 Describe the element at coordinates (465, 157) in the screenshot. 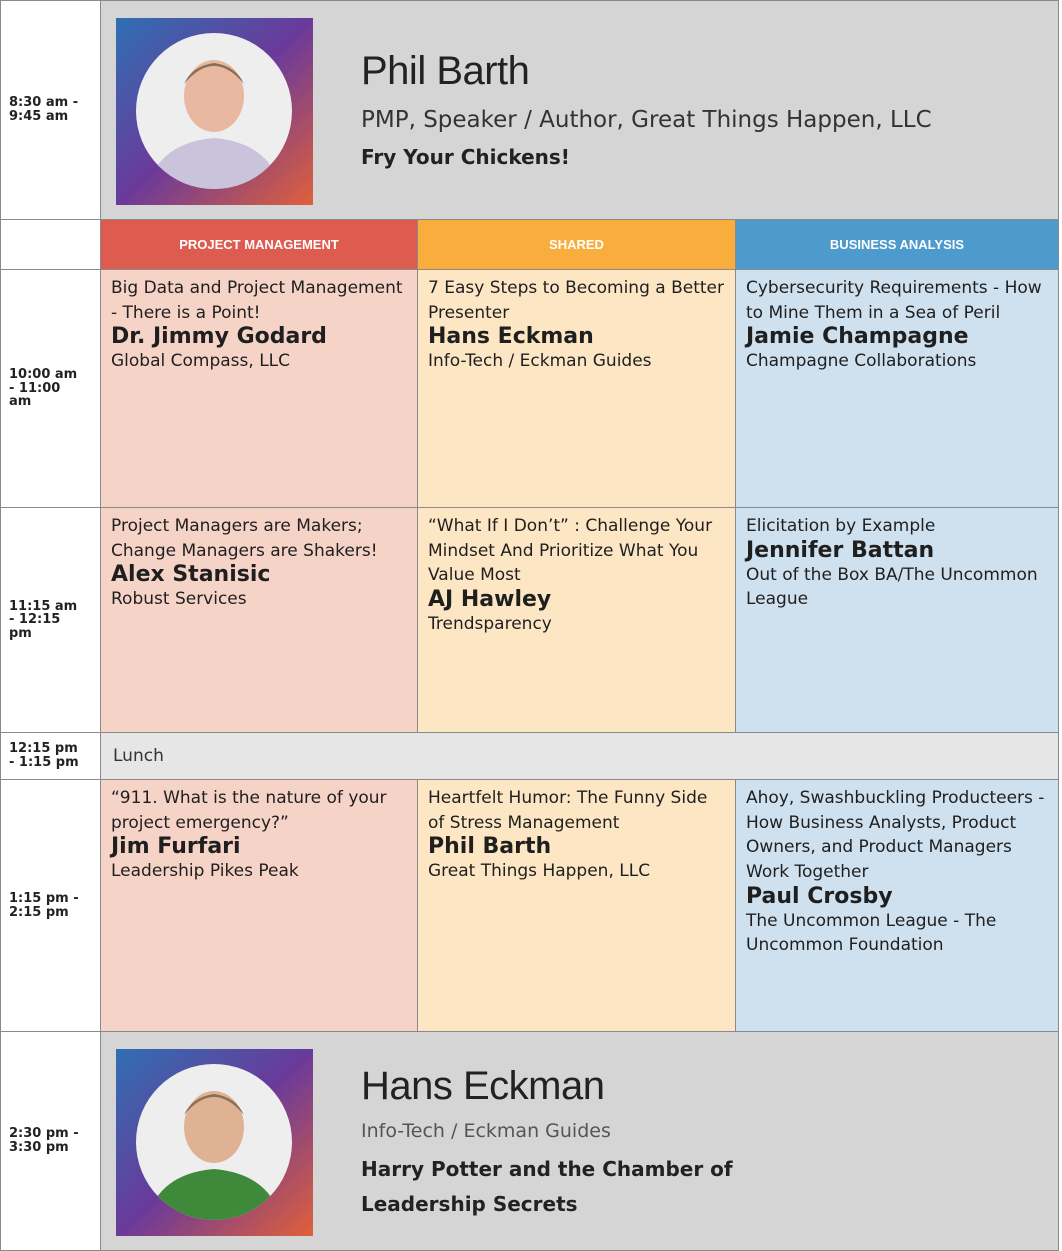

I see `keynote-title: Fry Your Chickens!` at that location.